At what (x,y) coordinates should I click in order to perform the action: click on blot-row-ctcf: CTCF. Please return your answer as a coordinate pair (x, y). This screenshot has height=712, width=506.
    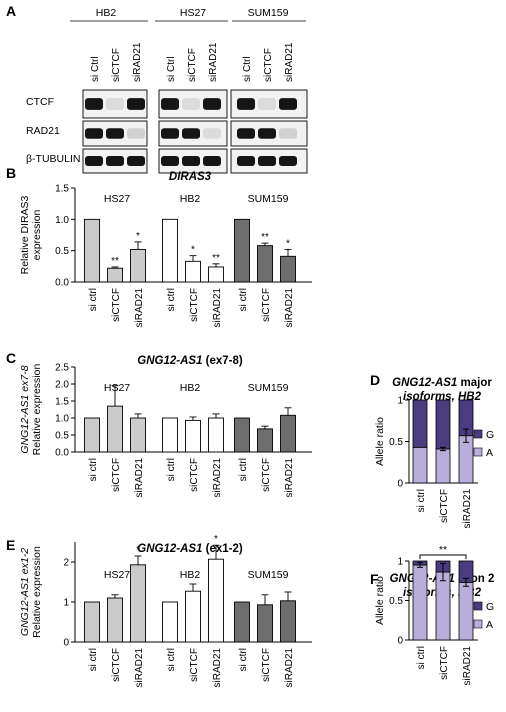
    Looking at the image, I should click on (40, 102).